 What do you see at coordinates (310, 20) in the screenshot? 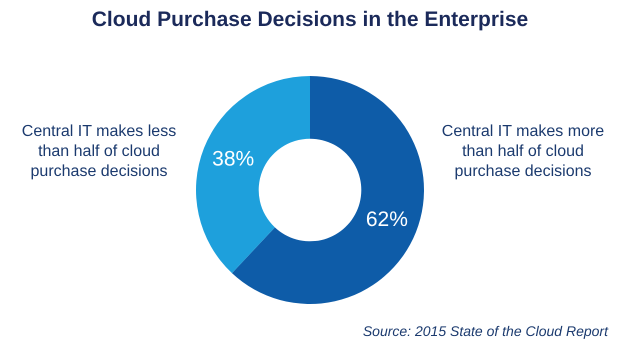
I see `chart-title: Cloud Purchase Decisions in the Enterprise` at bounding box center [310, 20].